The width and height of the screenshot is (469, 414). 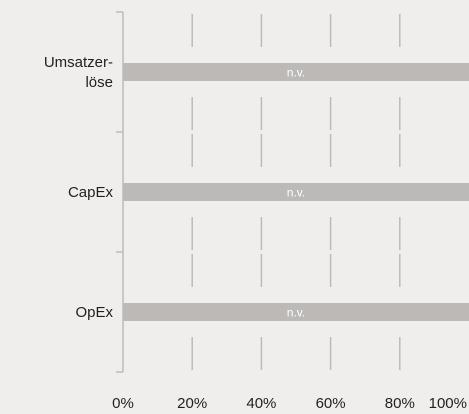 What do you see at coordinates (123, 403) in the screenshot?
I see `x-tick-label: 0%` at bounding box center [123, 403].